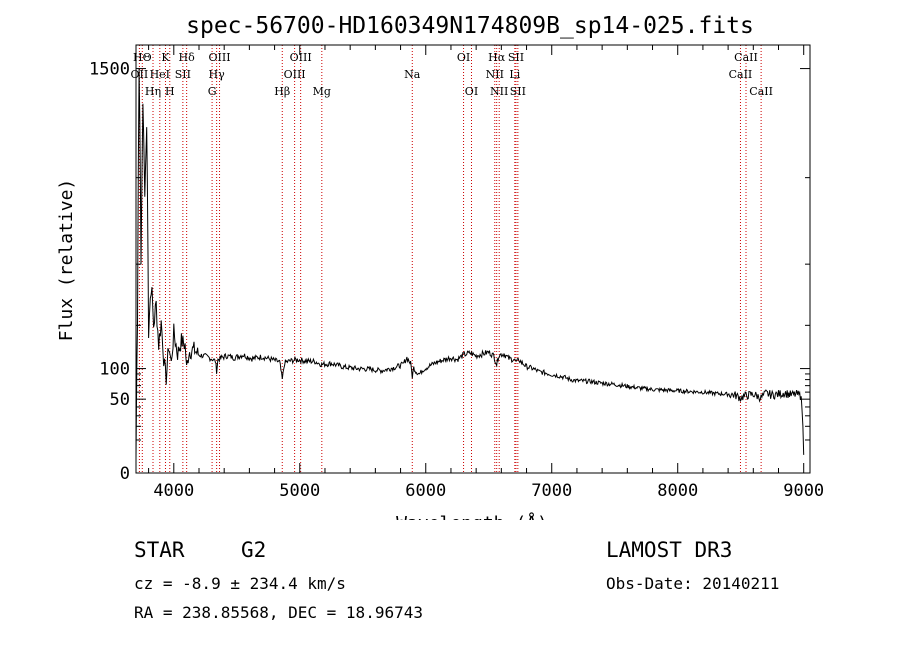  What do you see at coordinates (240, 583) in the screenshot?
I see `redshift-value: cz = -8.9 ± 234.4 km/s` at bounding box center [240, 583].